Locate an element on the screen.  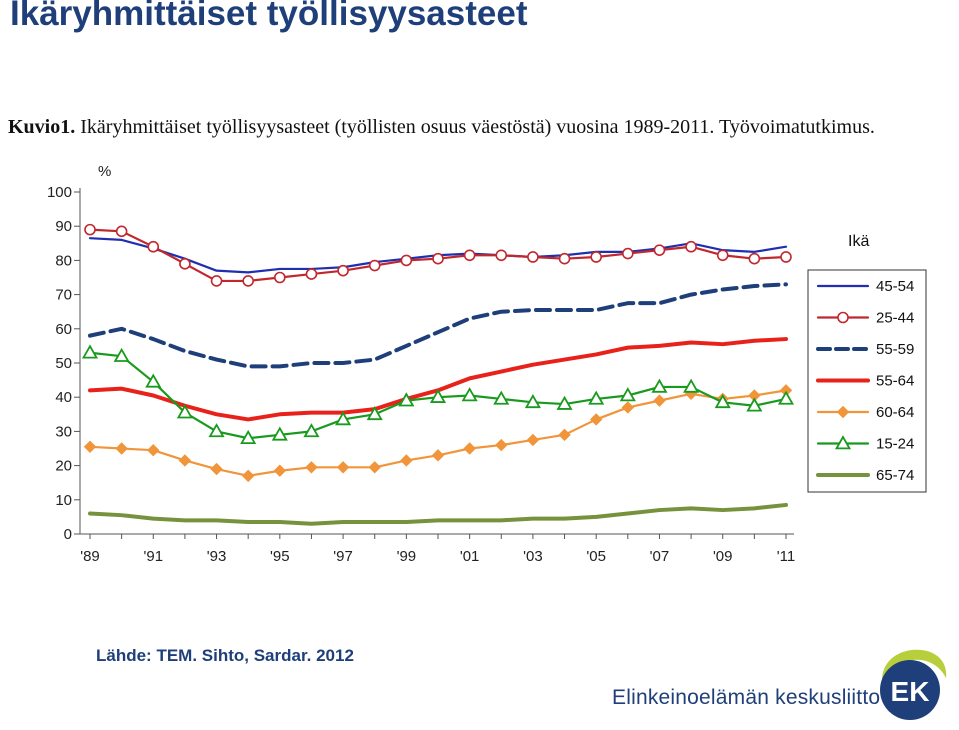
y-tick-label: 50 is located at coordinates (63, 363).